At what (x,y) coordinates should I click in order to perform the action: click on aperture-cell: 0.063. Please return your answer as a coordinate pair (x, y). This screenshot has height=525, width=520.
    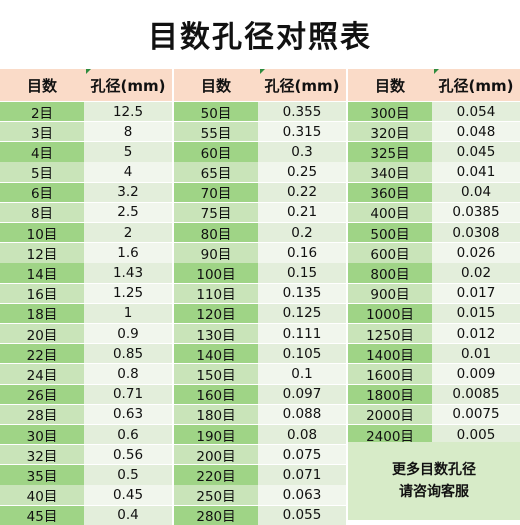
    Looking at the image, I should click on (302, 495).